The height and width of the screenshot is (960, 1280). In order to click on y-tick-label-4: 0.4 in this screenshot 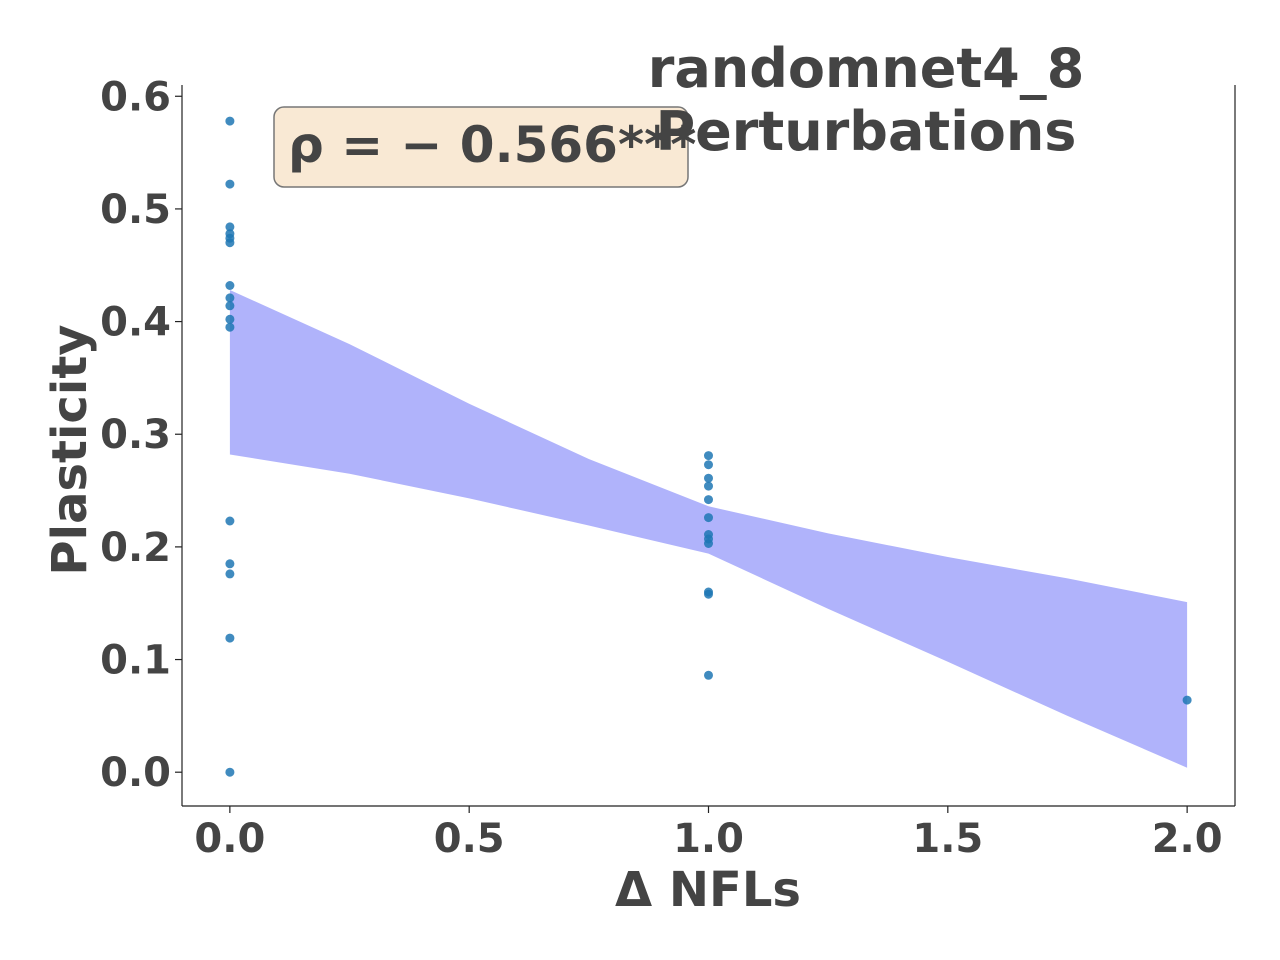, I will do `click(135, 323)`.